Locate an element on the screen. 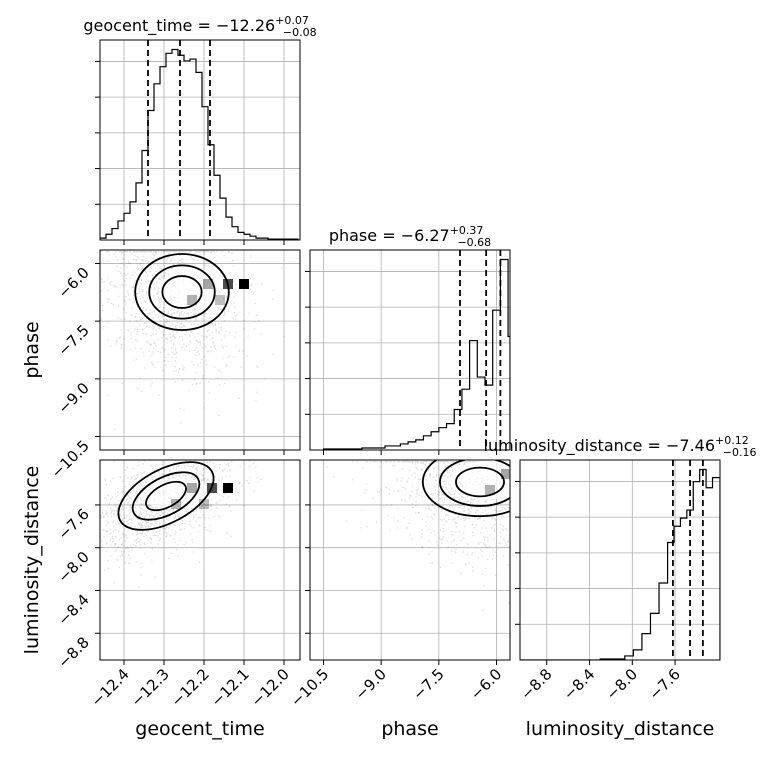 The image size is (760, 760). x-tick-label: −9.0 is located at coordinates (370, 684).